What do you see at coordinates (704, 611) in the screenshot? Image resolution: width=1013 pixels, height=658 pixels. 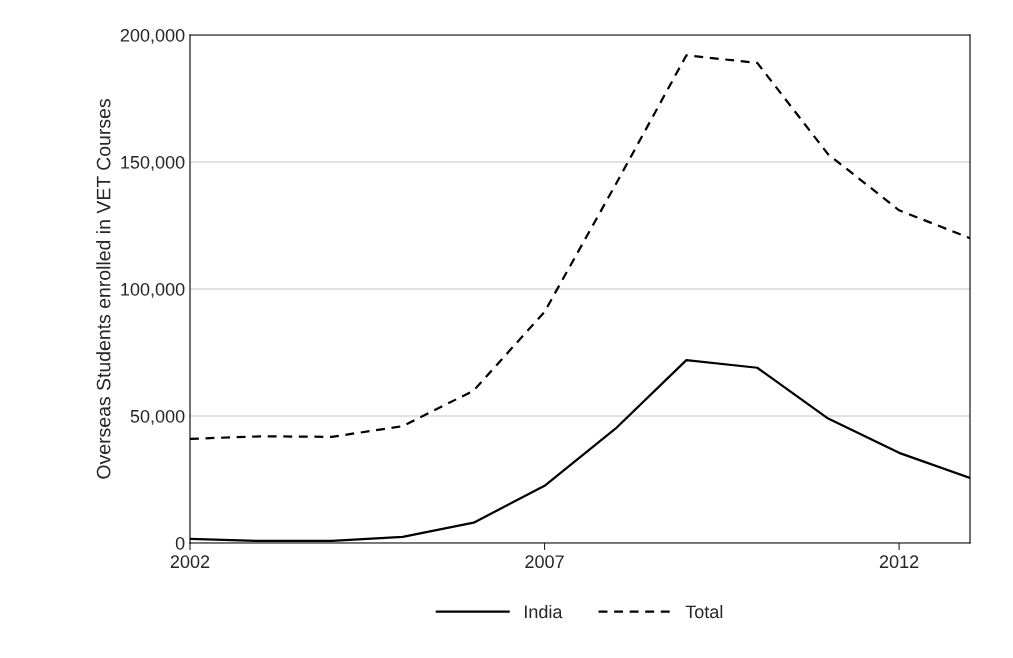 I see `legend-label: Total` at bounding box center [704, 611].